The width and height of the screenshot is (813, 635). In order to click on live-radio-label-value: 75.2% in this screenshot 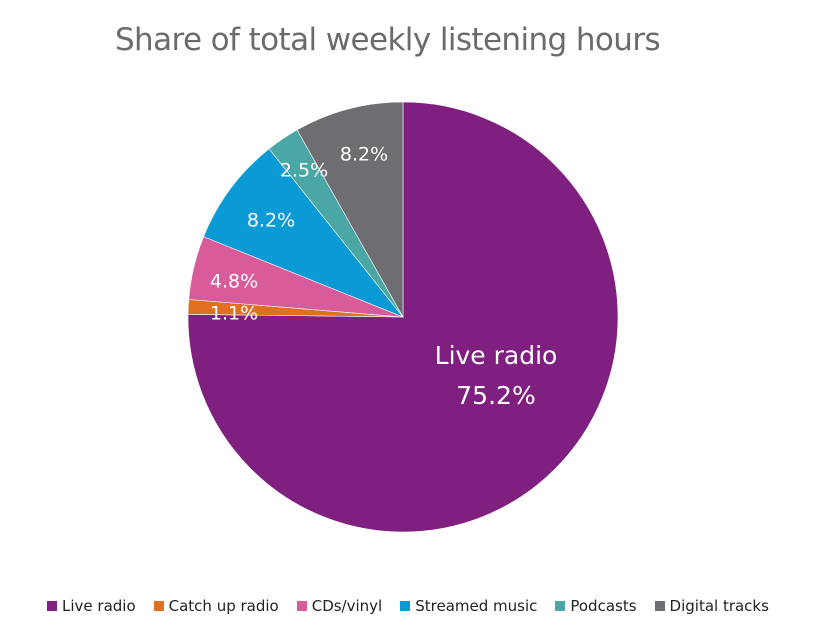, I will do `click(496, 395)`.